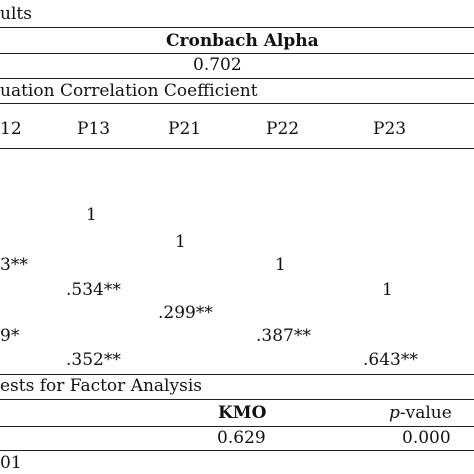 The width and height of the screenshot is (474, 474). Describe the element at coordinates (129, 91) in the screenshot. I see `correlation-caption: uation Correlation Coefficient` at that location.